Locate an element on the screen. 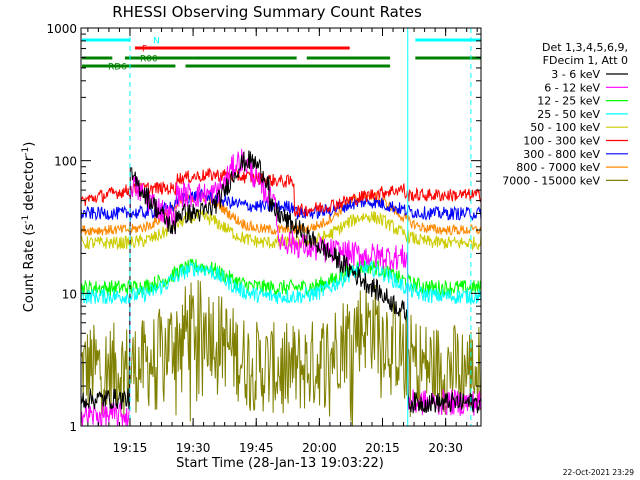  legend-label-1: 6 - 12 keV is located at coordinates (572, 87).